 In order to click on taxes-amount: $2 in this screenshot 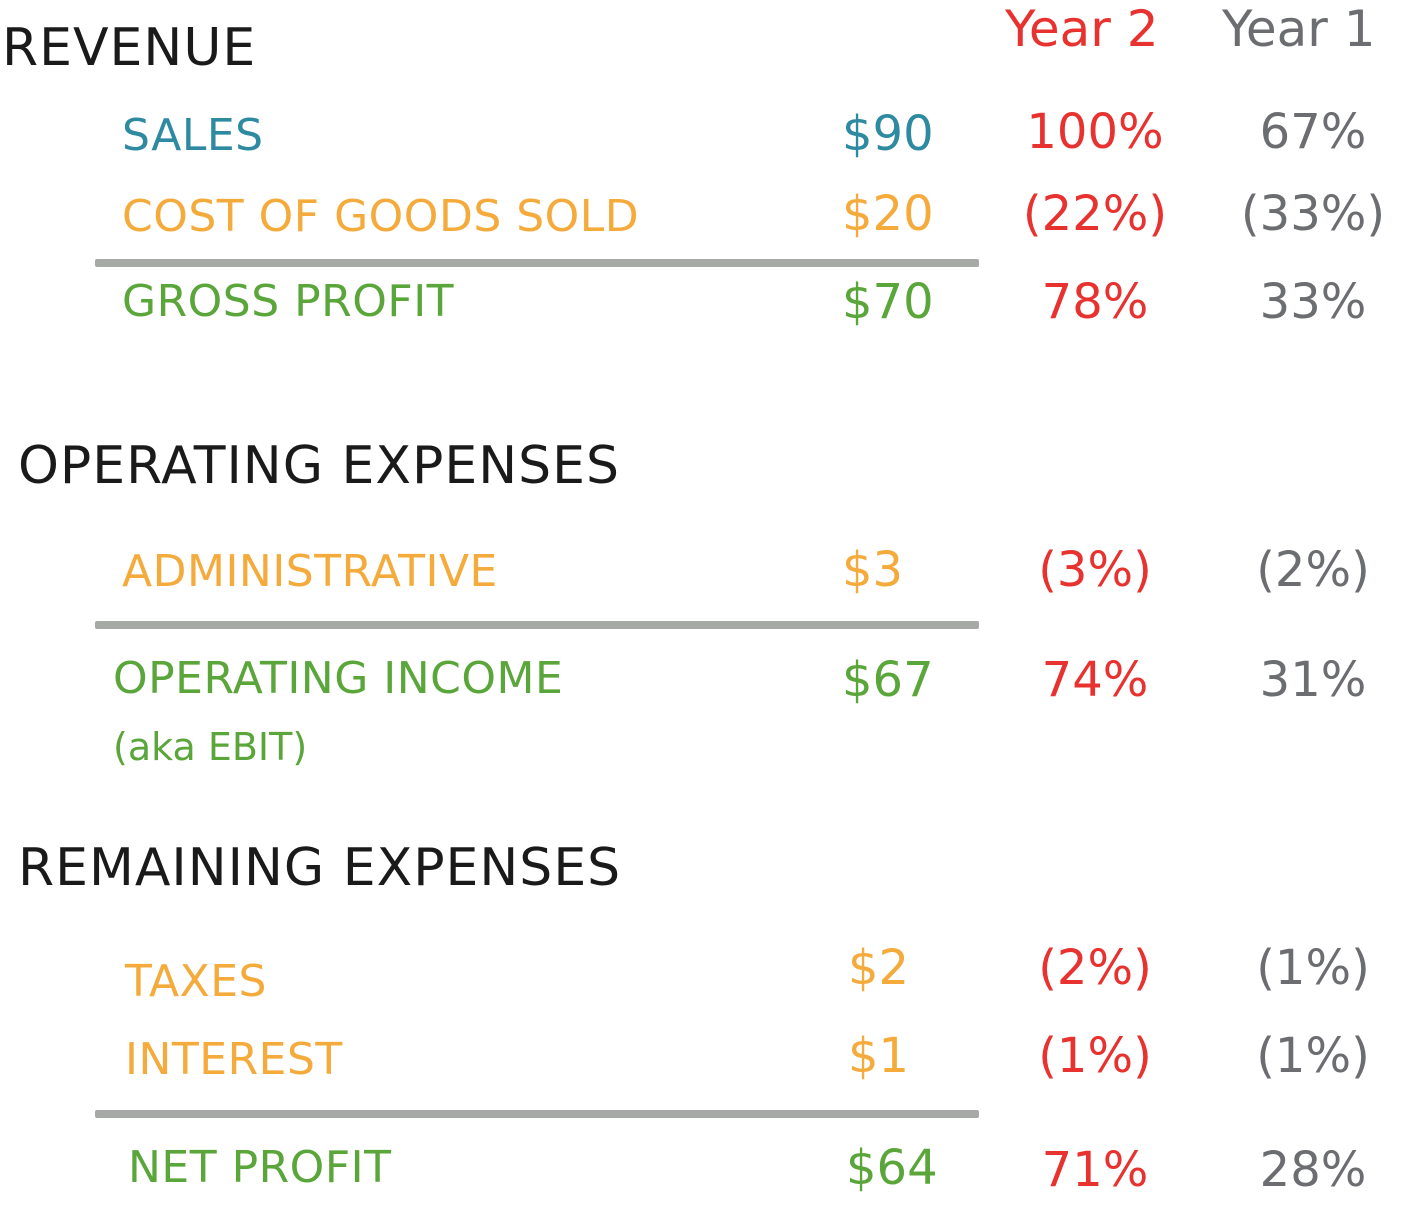, I will do `click(879, 968)`.